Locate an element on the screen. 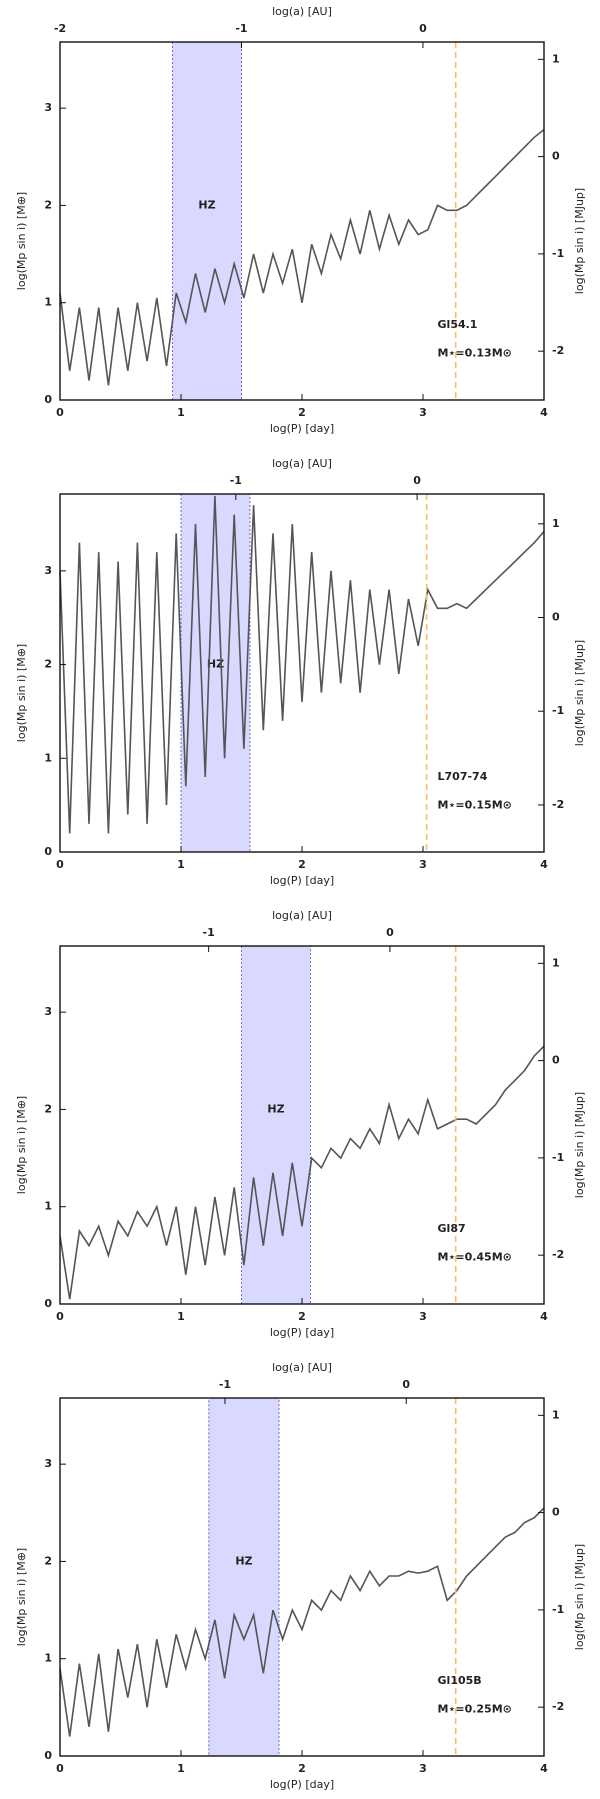 This screenshot has height=1799, width=600. star-mass: M⋆=0.15M⊙ is located at coordinates (475, 804).